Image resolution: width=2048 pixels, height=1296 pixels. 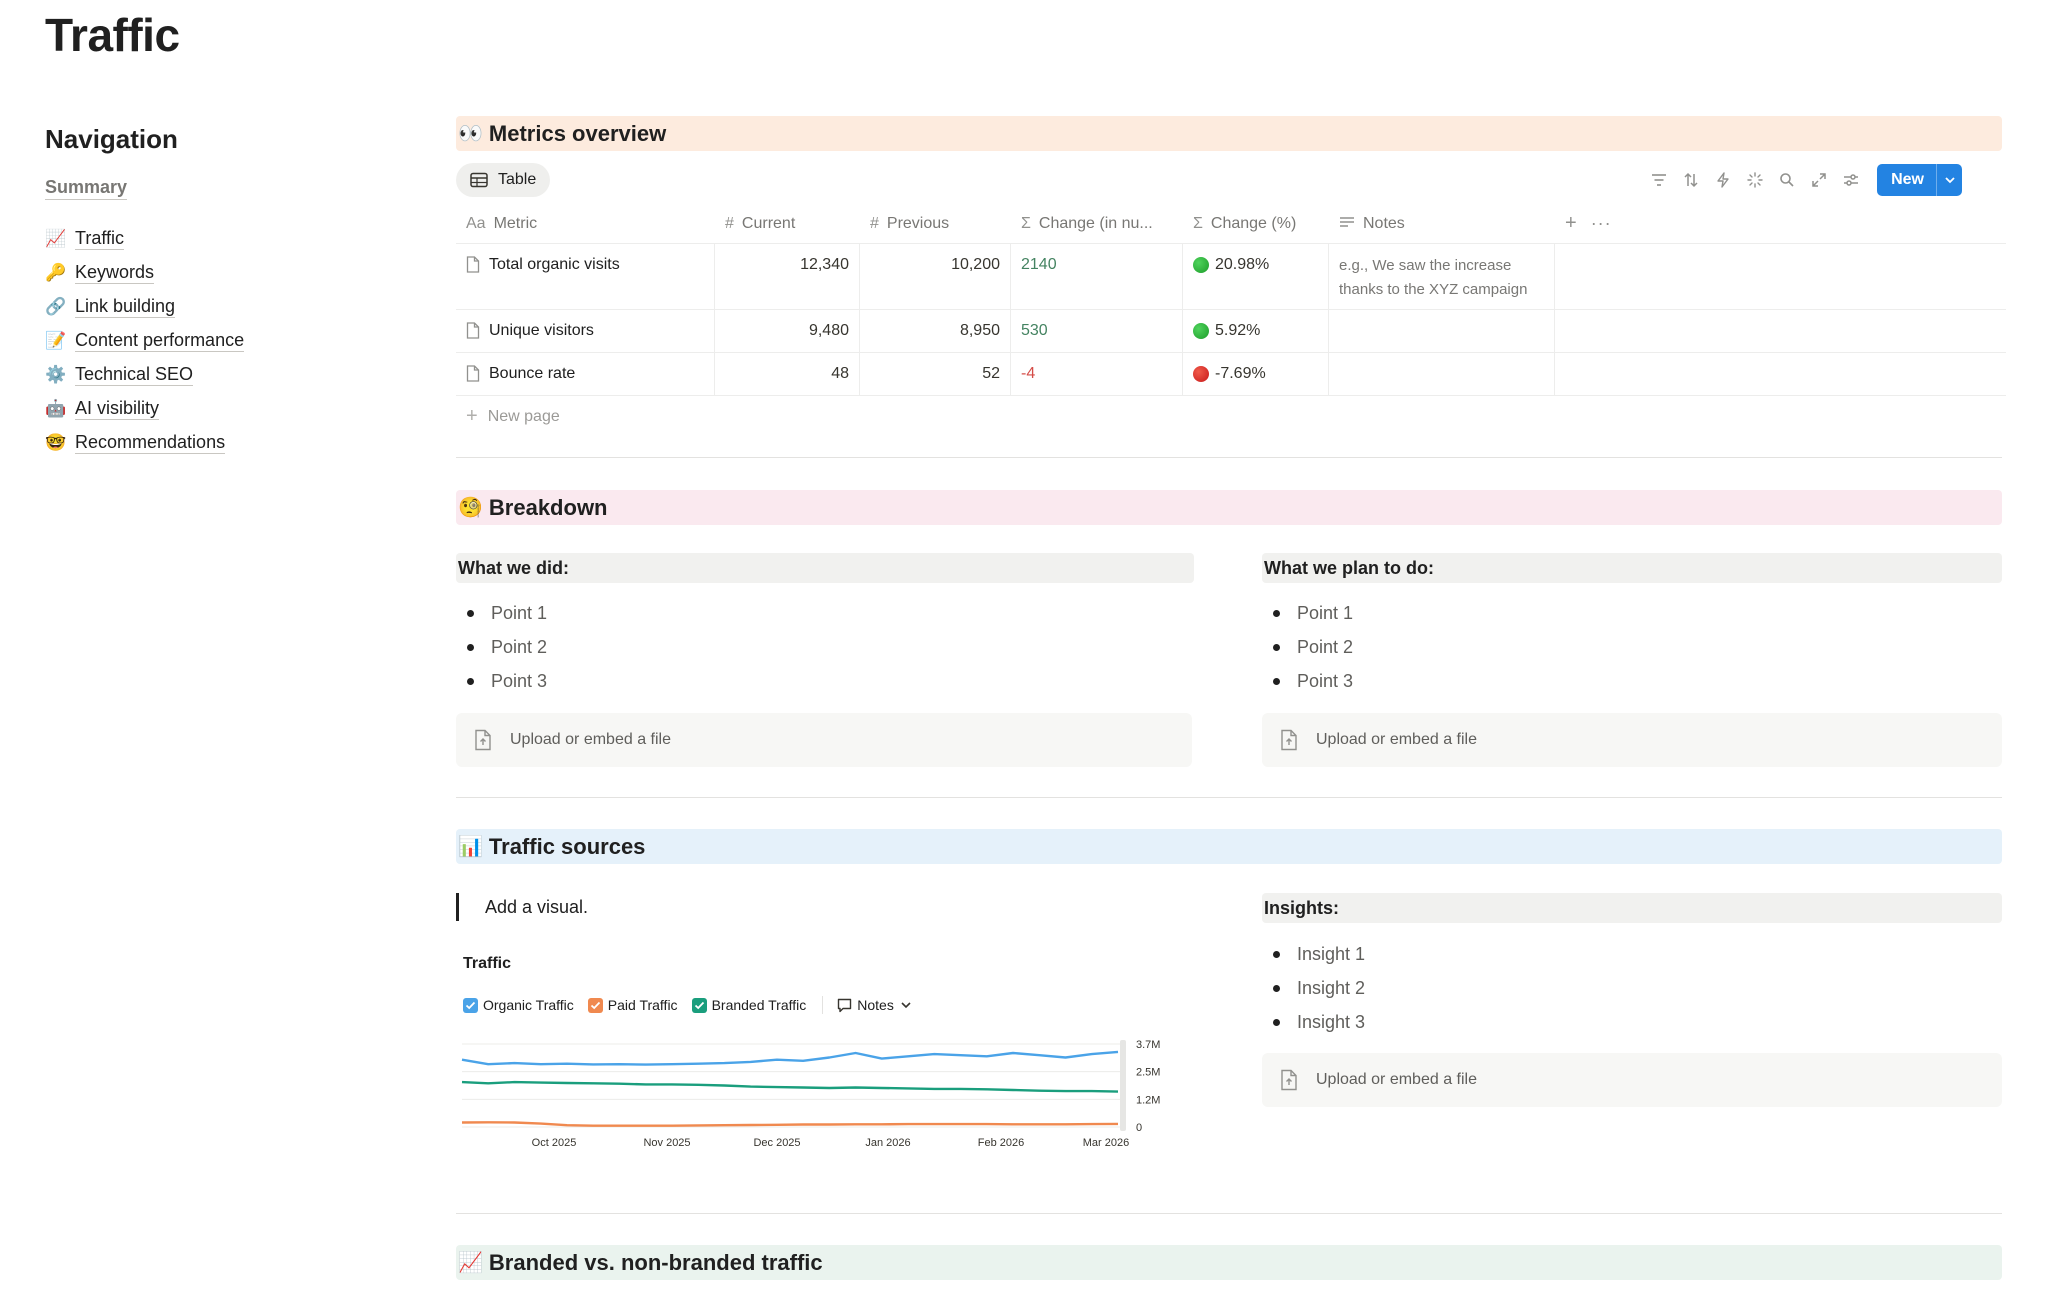 I want to click on previous-cell: 10,200, so click(x=935, y=276).